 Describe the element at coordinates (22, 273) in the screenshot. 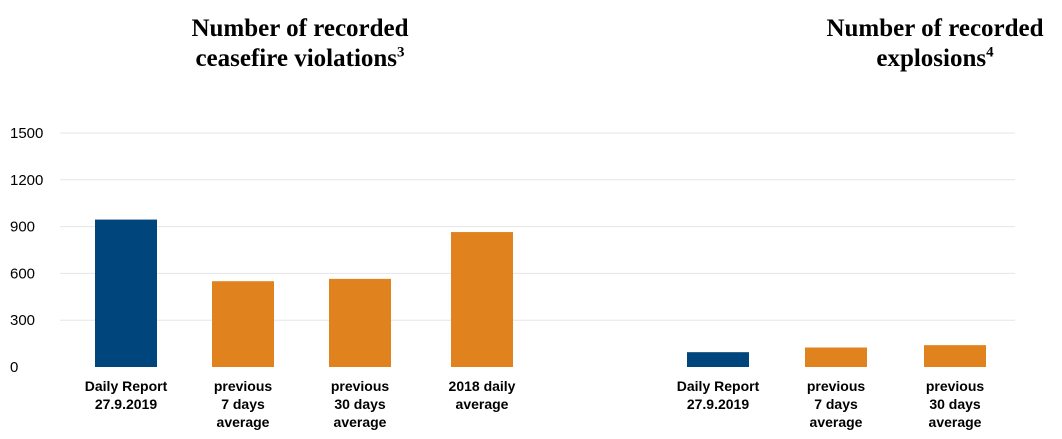

I see `y-tick-label: 600` at that location.